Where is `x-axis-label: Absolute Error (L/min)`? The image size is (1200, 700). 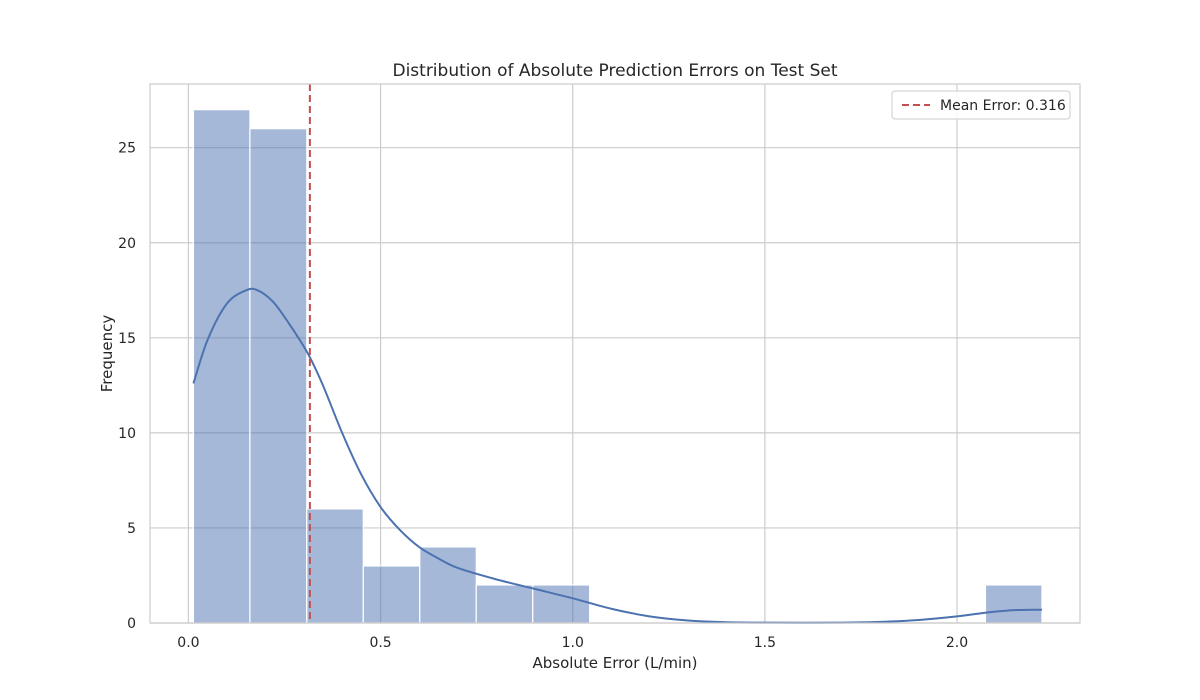
x-axis-label: Absolute Error (L/min) is located at coordinates (614, 663).